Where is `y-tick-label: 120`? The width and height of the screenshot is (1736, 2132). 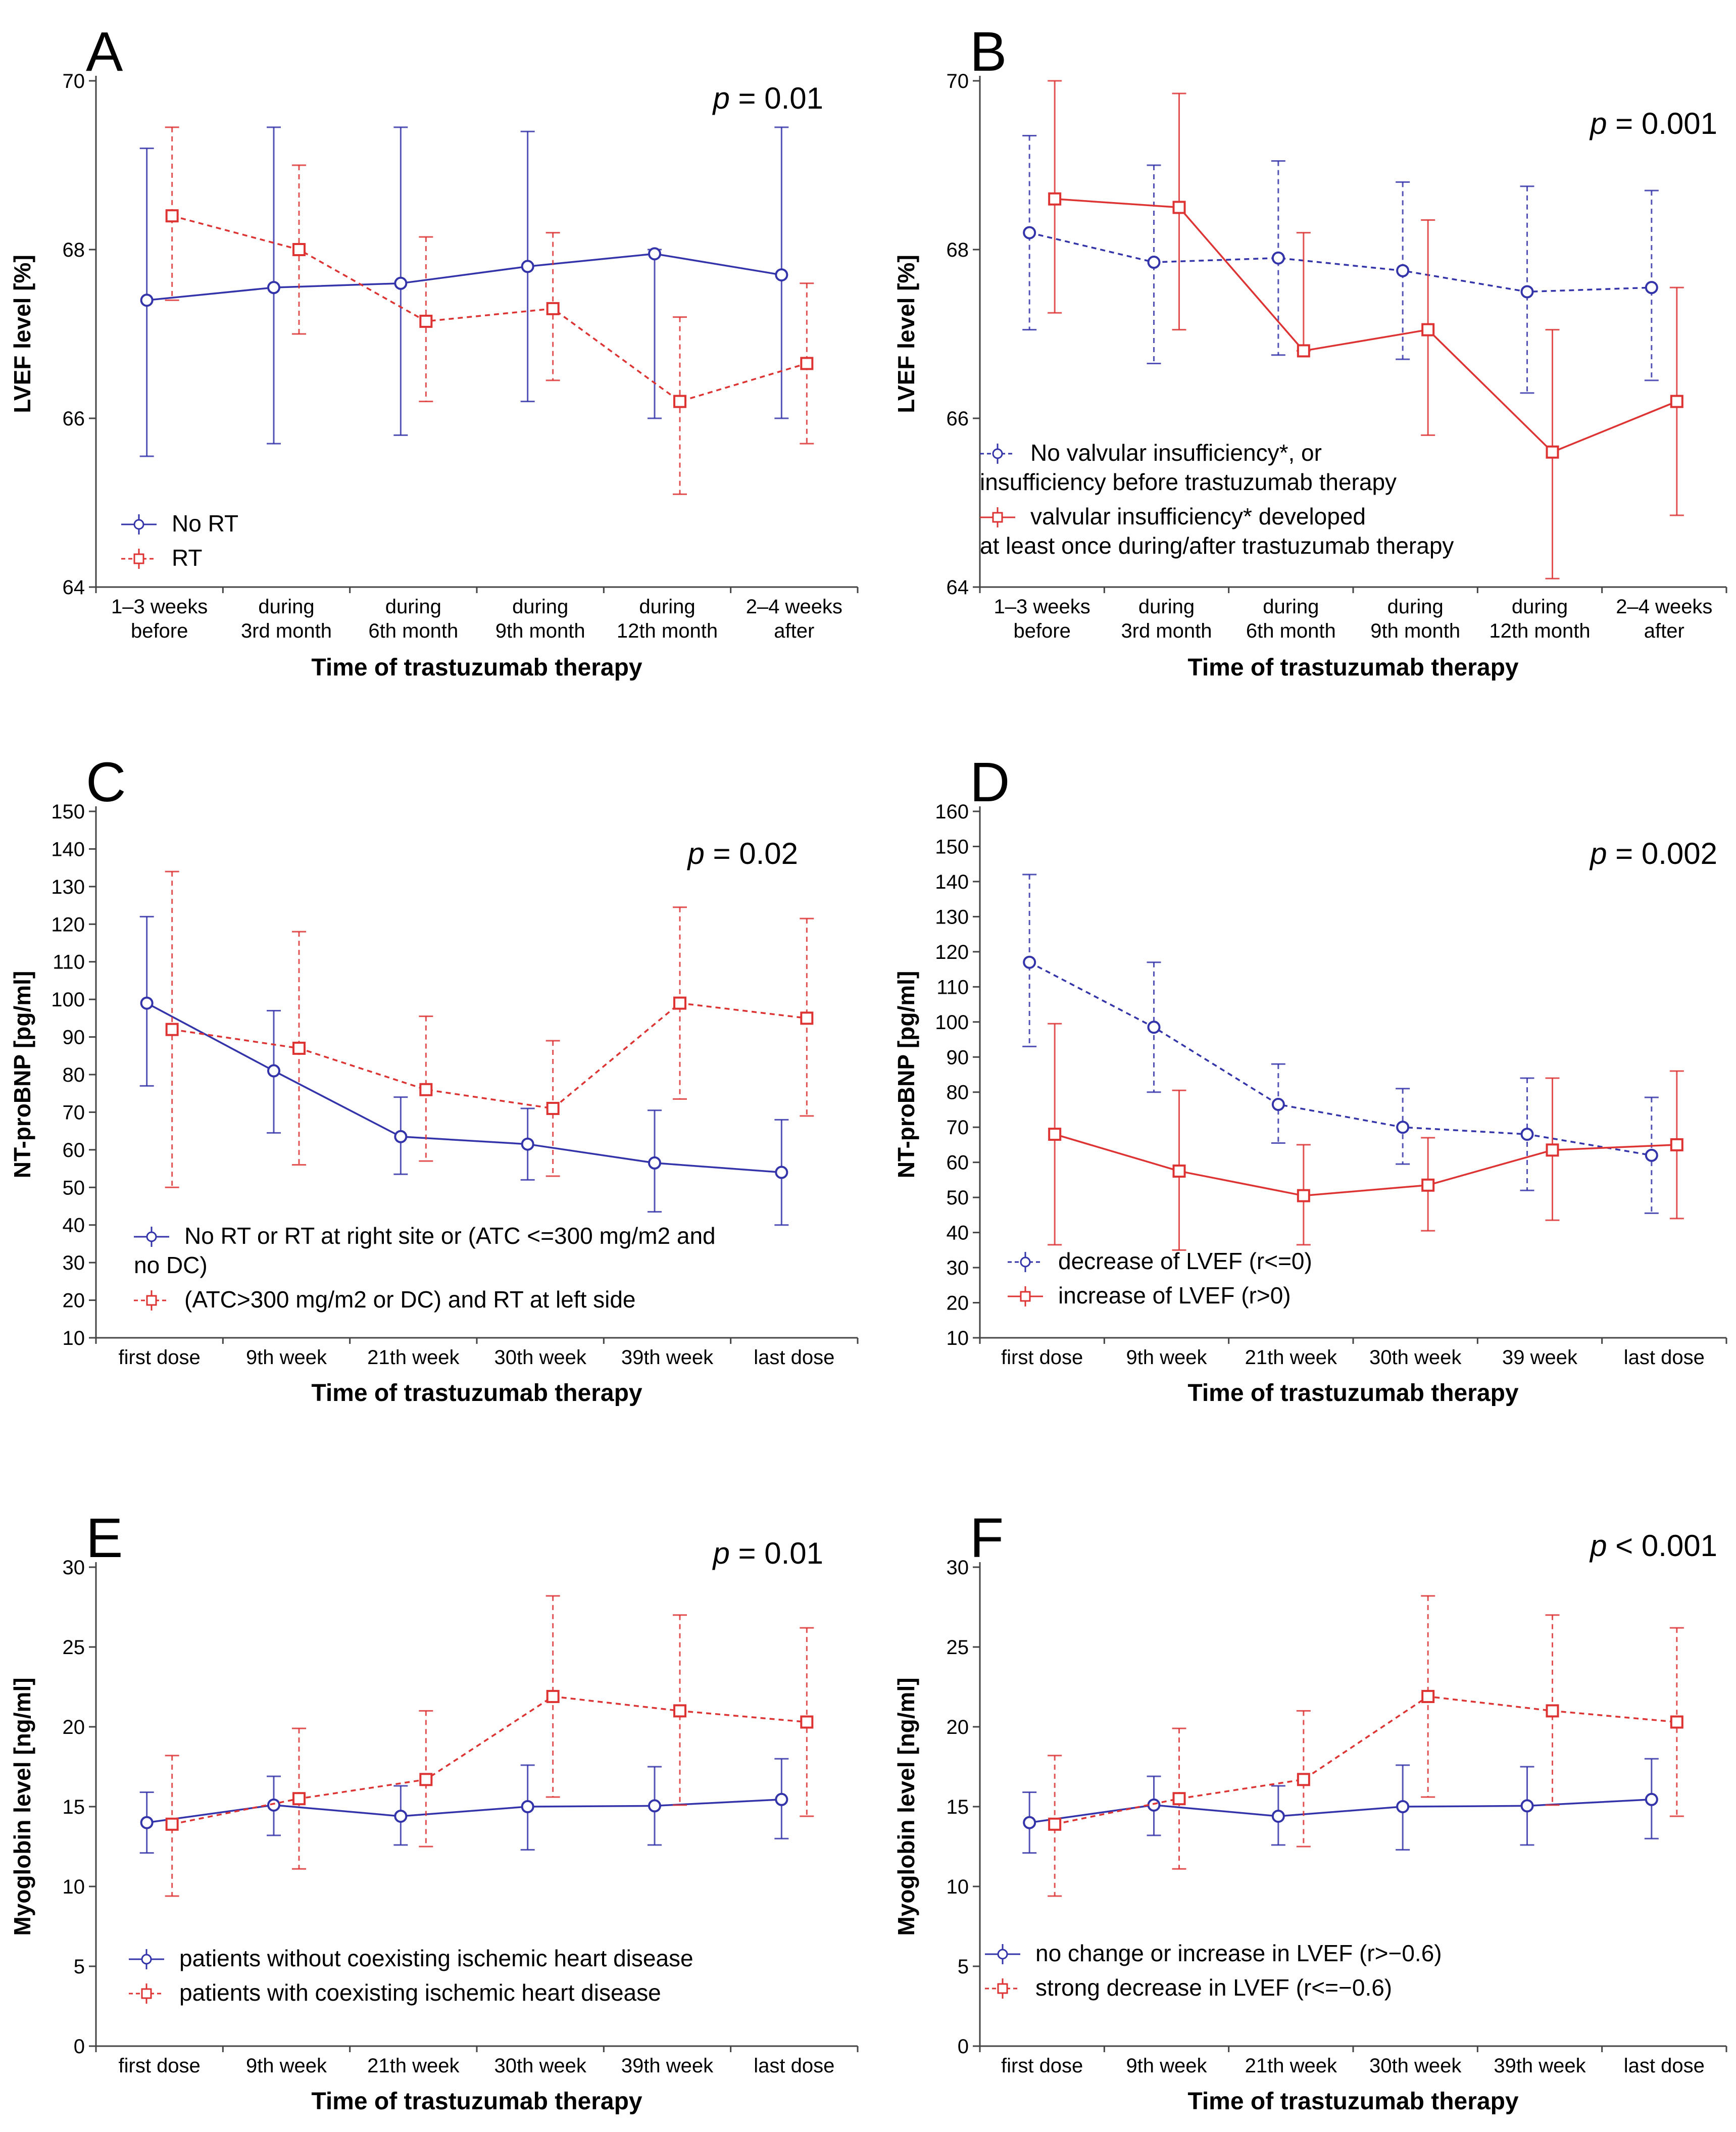
y-tick-label: 120 is located at coordinates (952, 952).